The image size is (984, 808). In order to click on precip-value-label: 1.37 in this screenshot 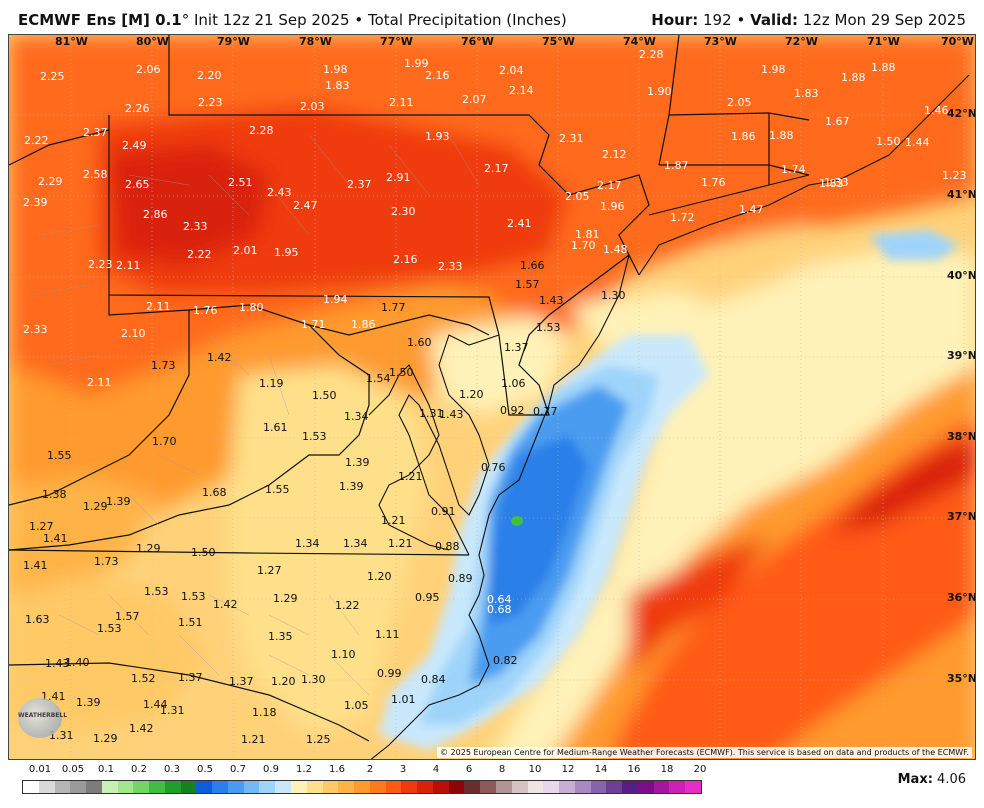, I will do `click(516, 347)`.